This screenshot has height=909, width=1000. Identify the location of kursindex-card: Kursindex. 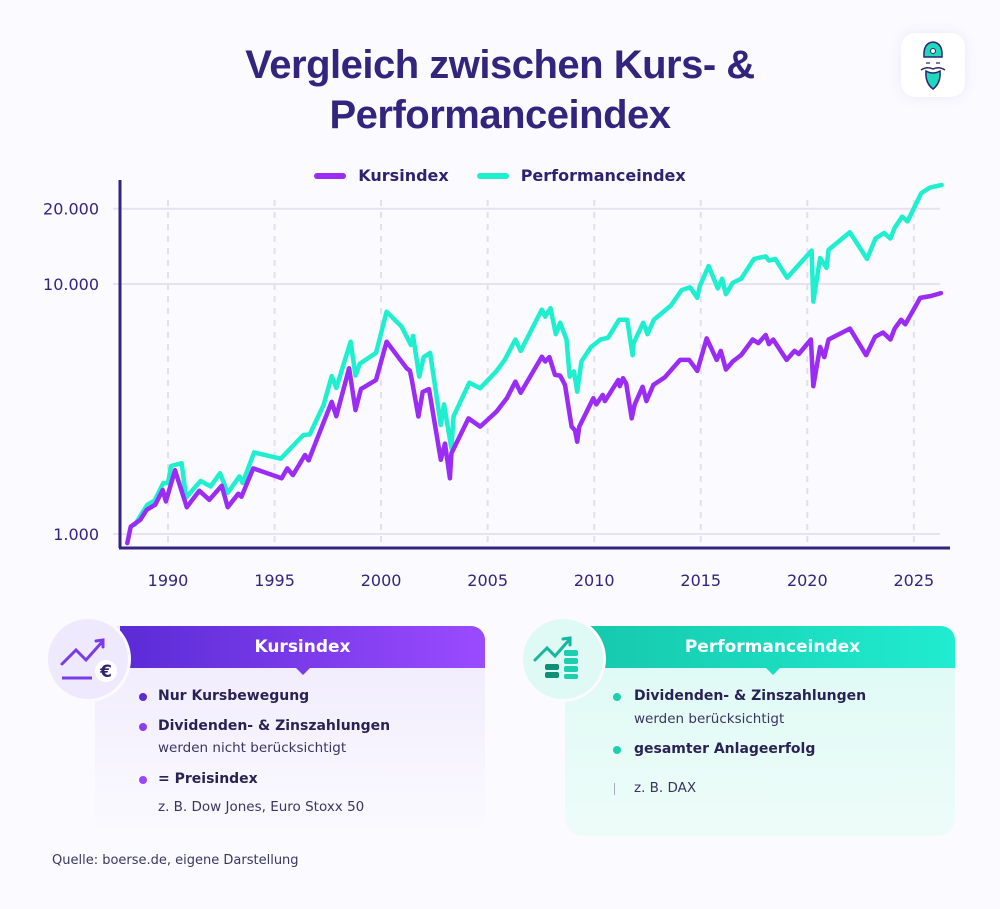
(290, 731).